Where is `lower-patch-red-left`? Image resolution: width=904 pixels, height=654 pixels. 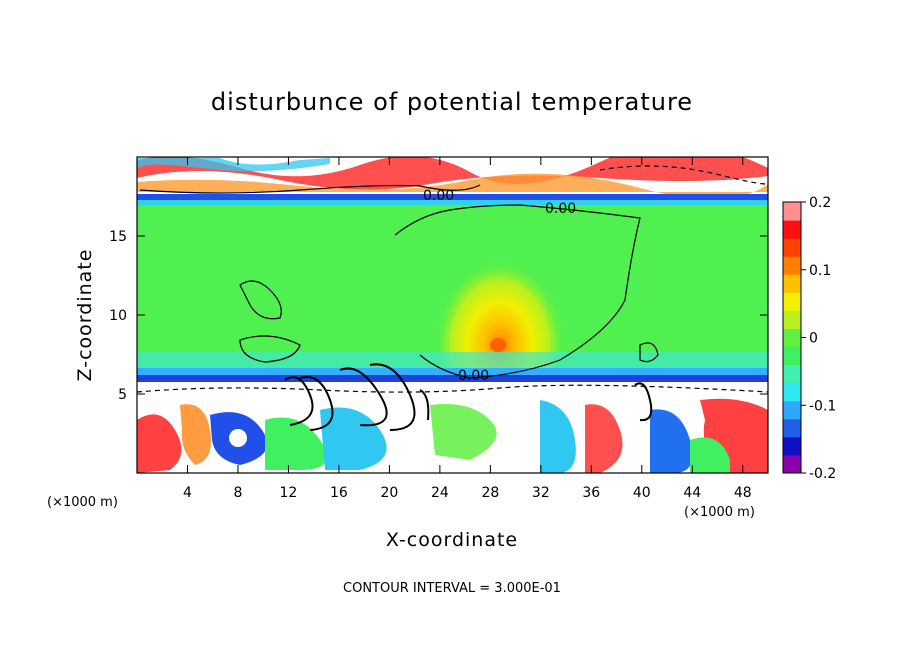
lower-patch-red-left is located at coordinates (159, 443).